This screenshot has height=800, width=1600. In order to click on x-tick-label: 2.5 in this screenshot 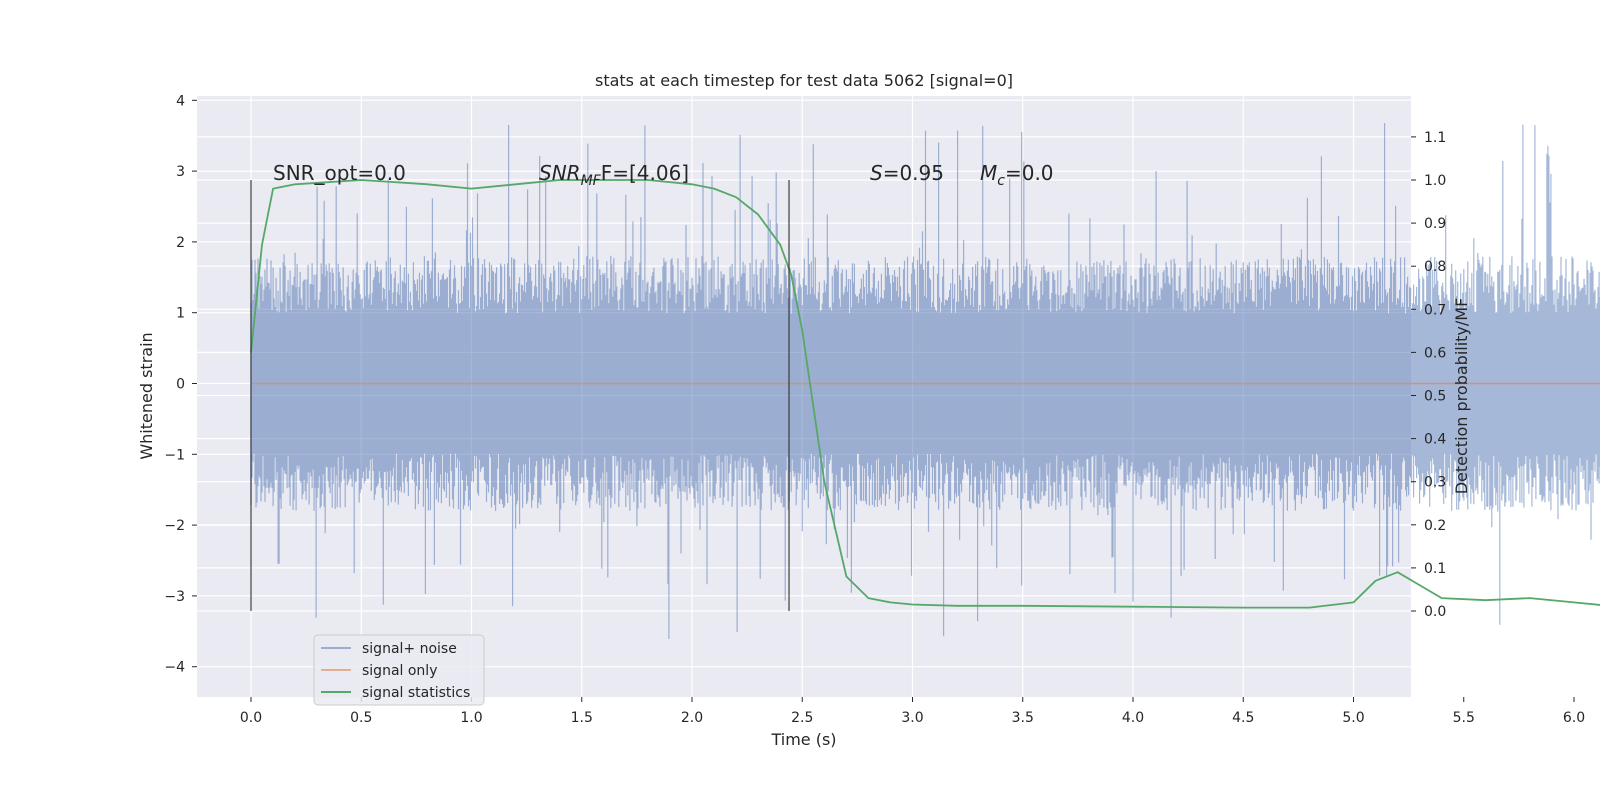, I will do `click(802, 718)`.